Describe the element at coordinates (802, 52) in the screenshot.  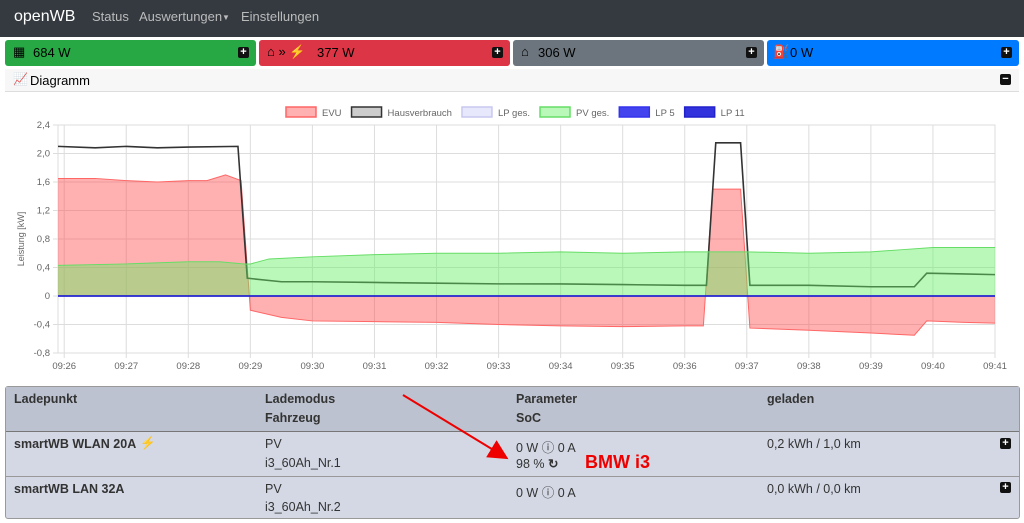
I see `card-value: 0 W` at that location.